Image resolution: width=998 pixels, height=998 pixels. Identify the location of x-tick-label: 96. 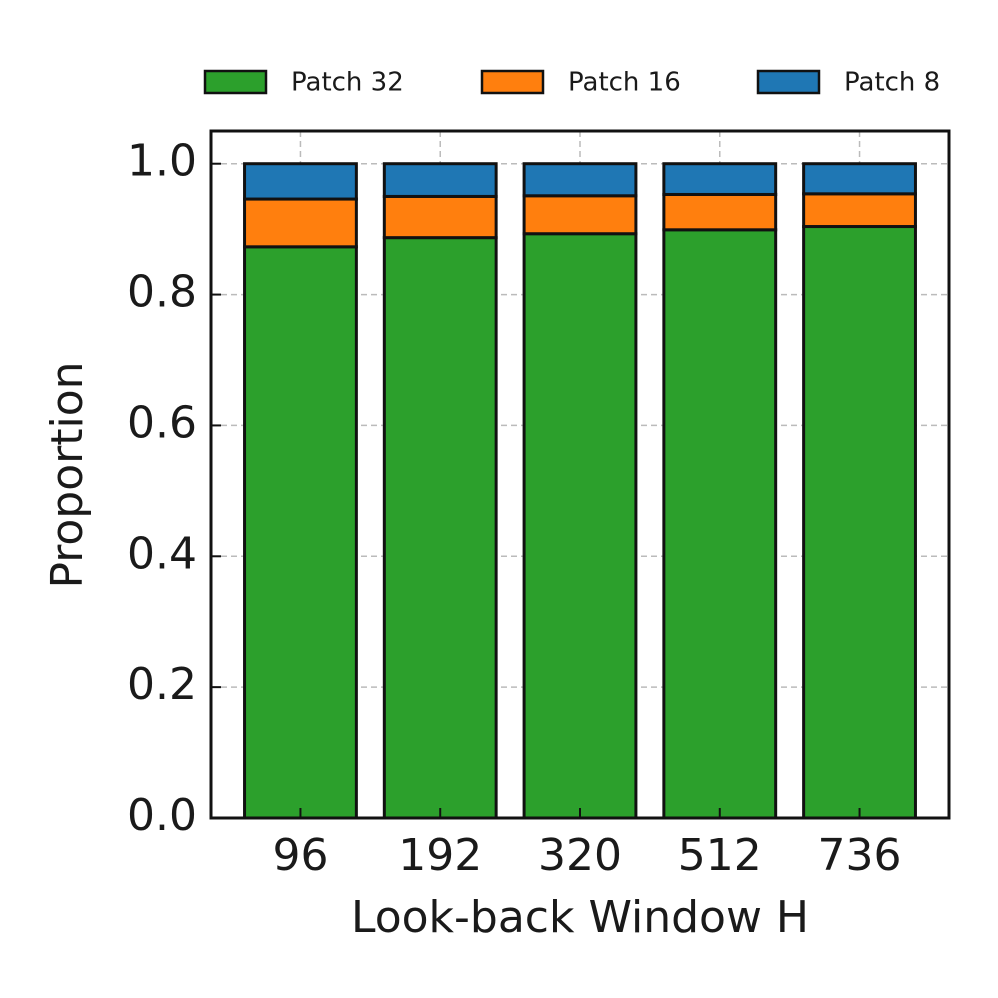
(300, 855).